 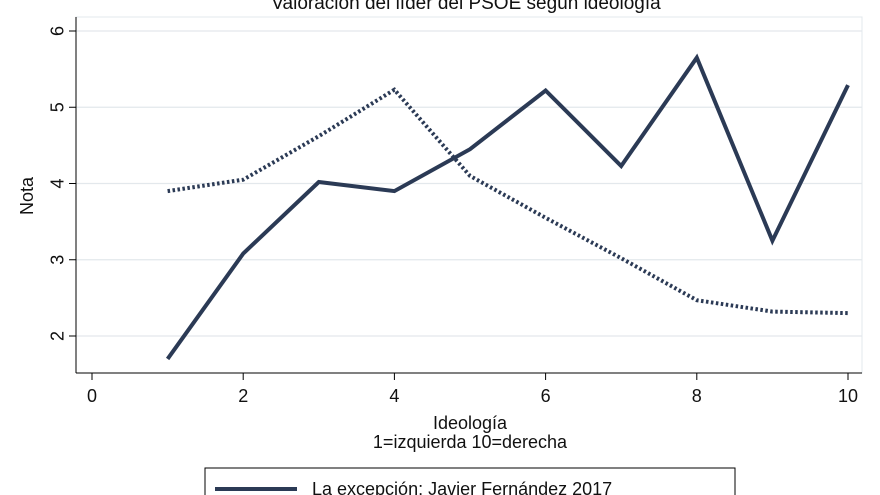 I want to click on y-tick-label: 6, so click(x=57, y=31).